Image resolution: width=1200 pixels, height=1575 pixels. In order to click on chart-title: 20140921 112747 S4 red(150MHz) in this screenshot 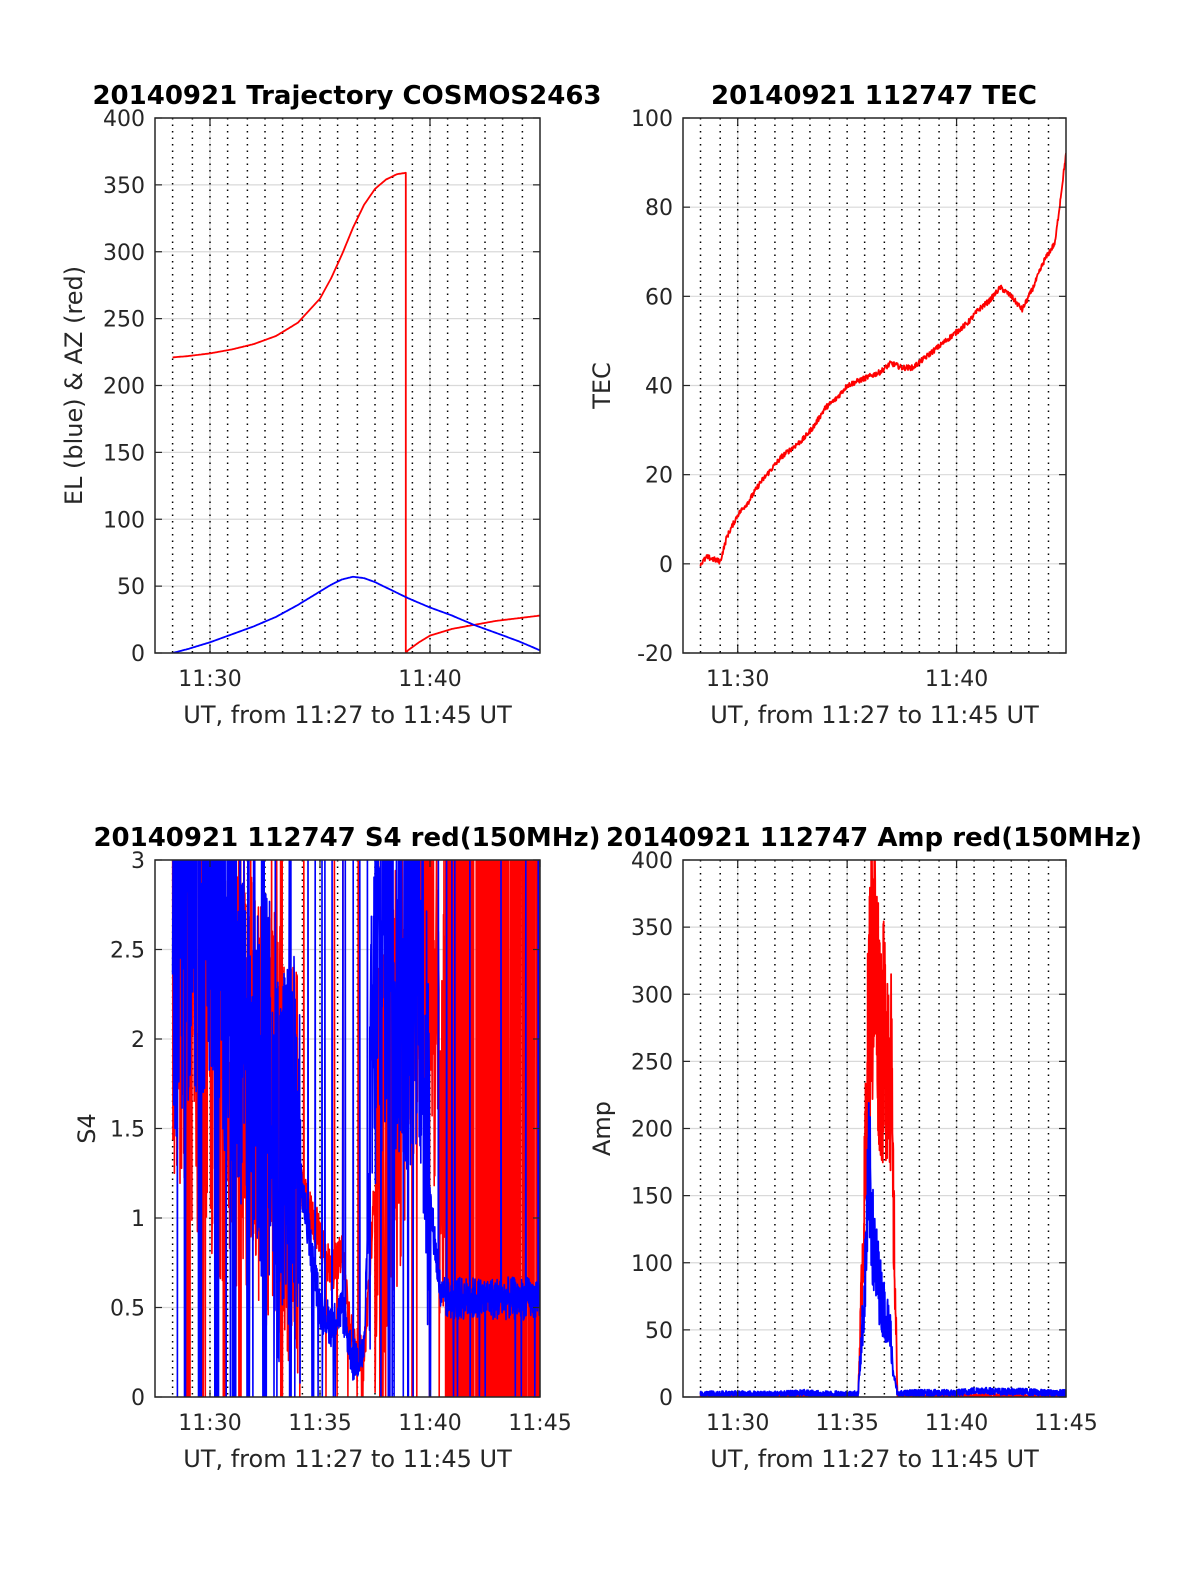, I will do `click(346, 838)`.